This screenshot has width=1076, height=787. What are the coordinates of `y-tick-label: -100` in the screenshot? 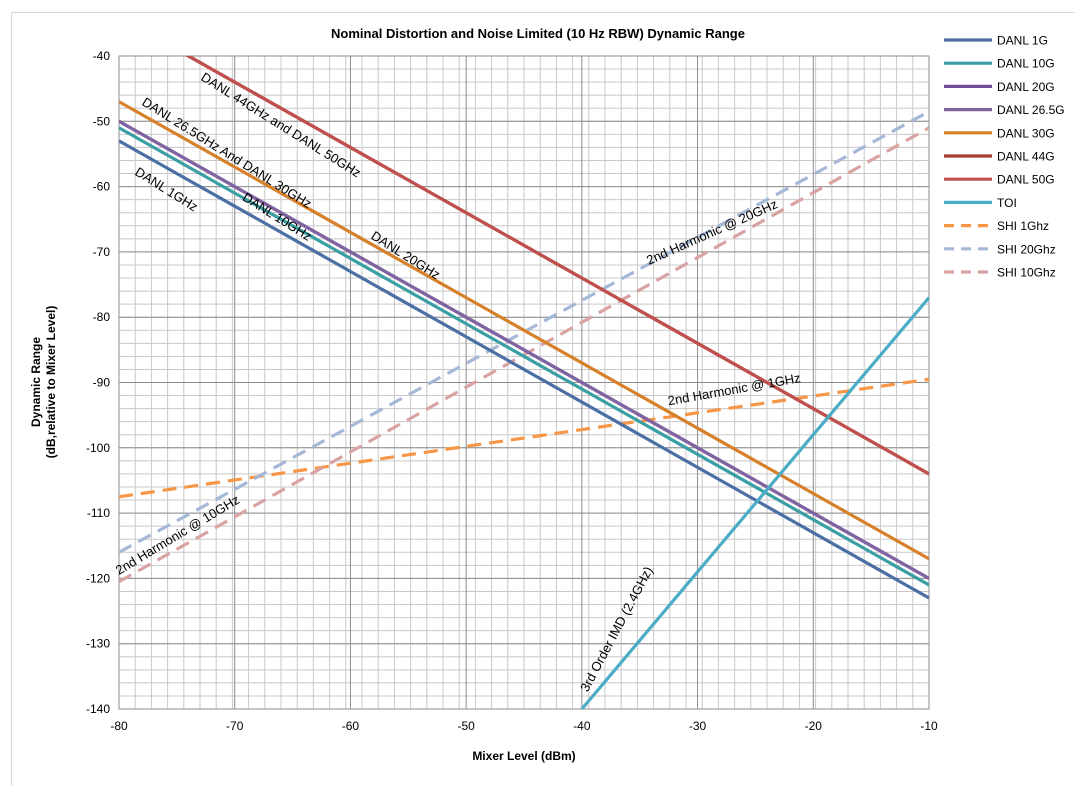 It's located at (98, 448).